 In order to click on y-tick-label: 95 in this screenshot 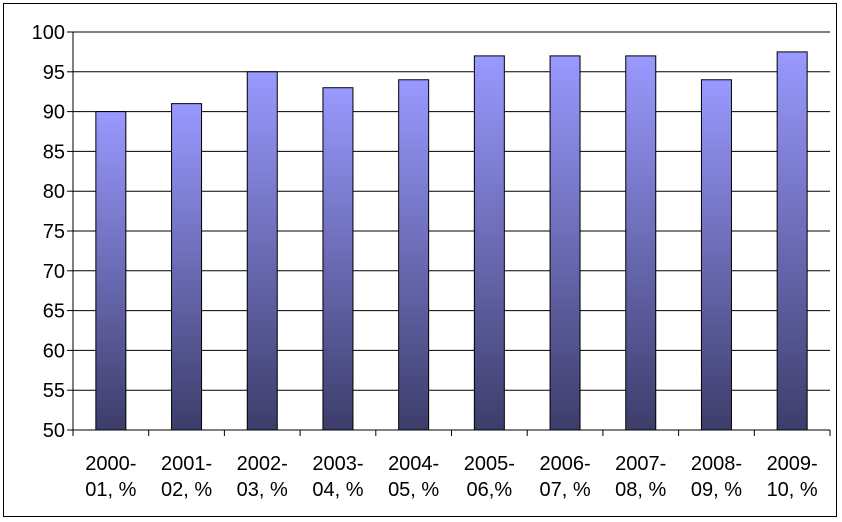, I will do `click(54, 73)`.